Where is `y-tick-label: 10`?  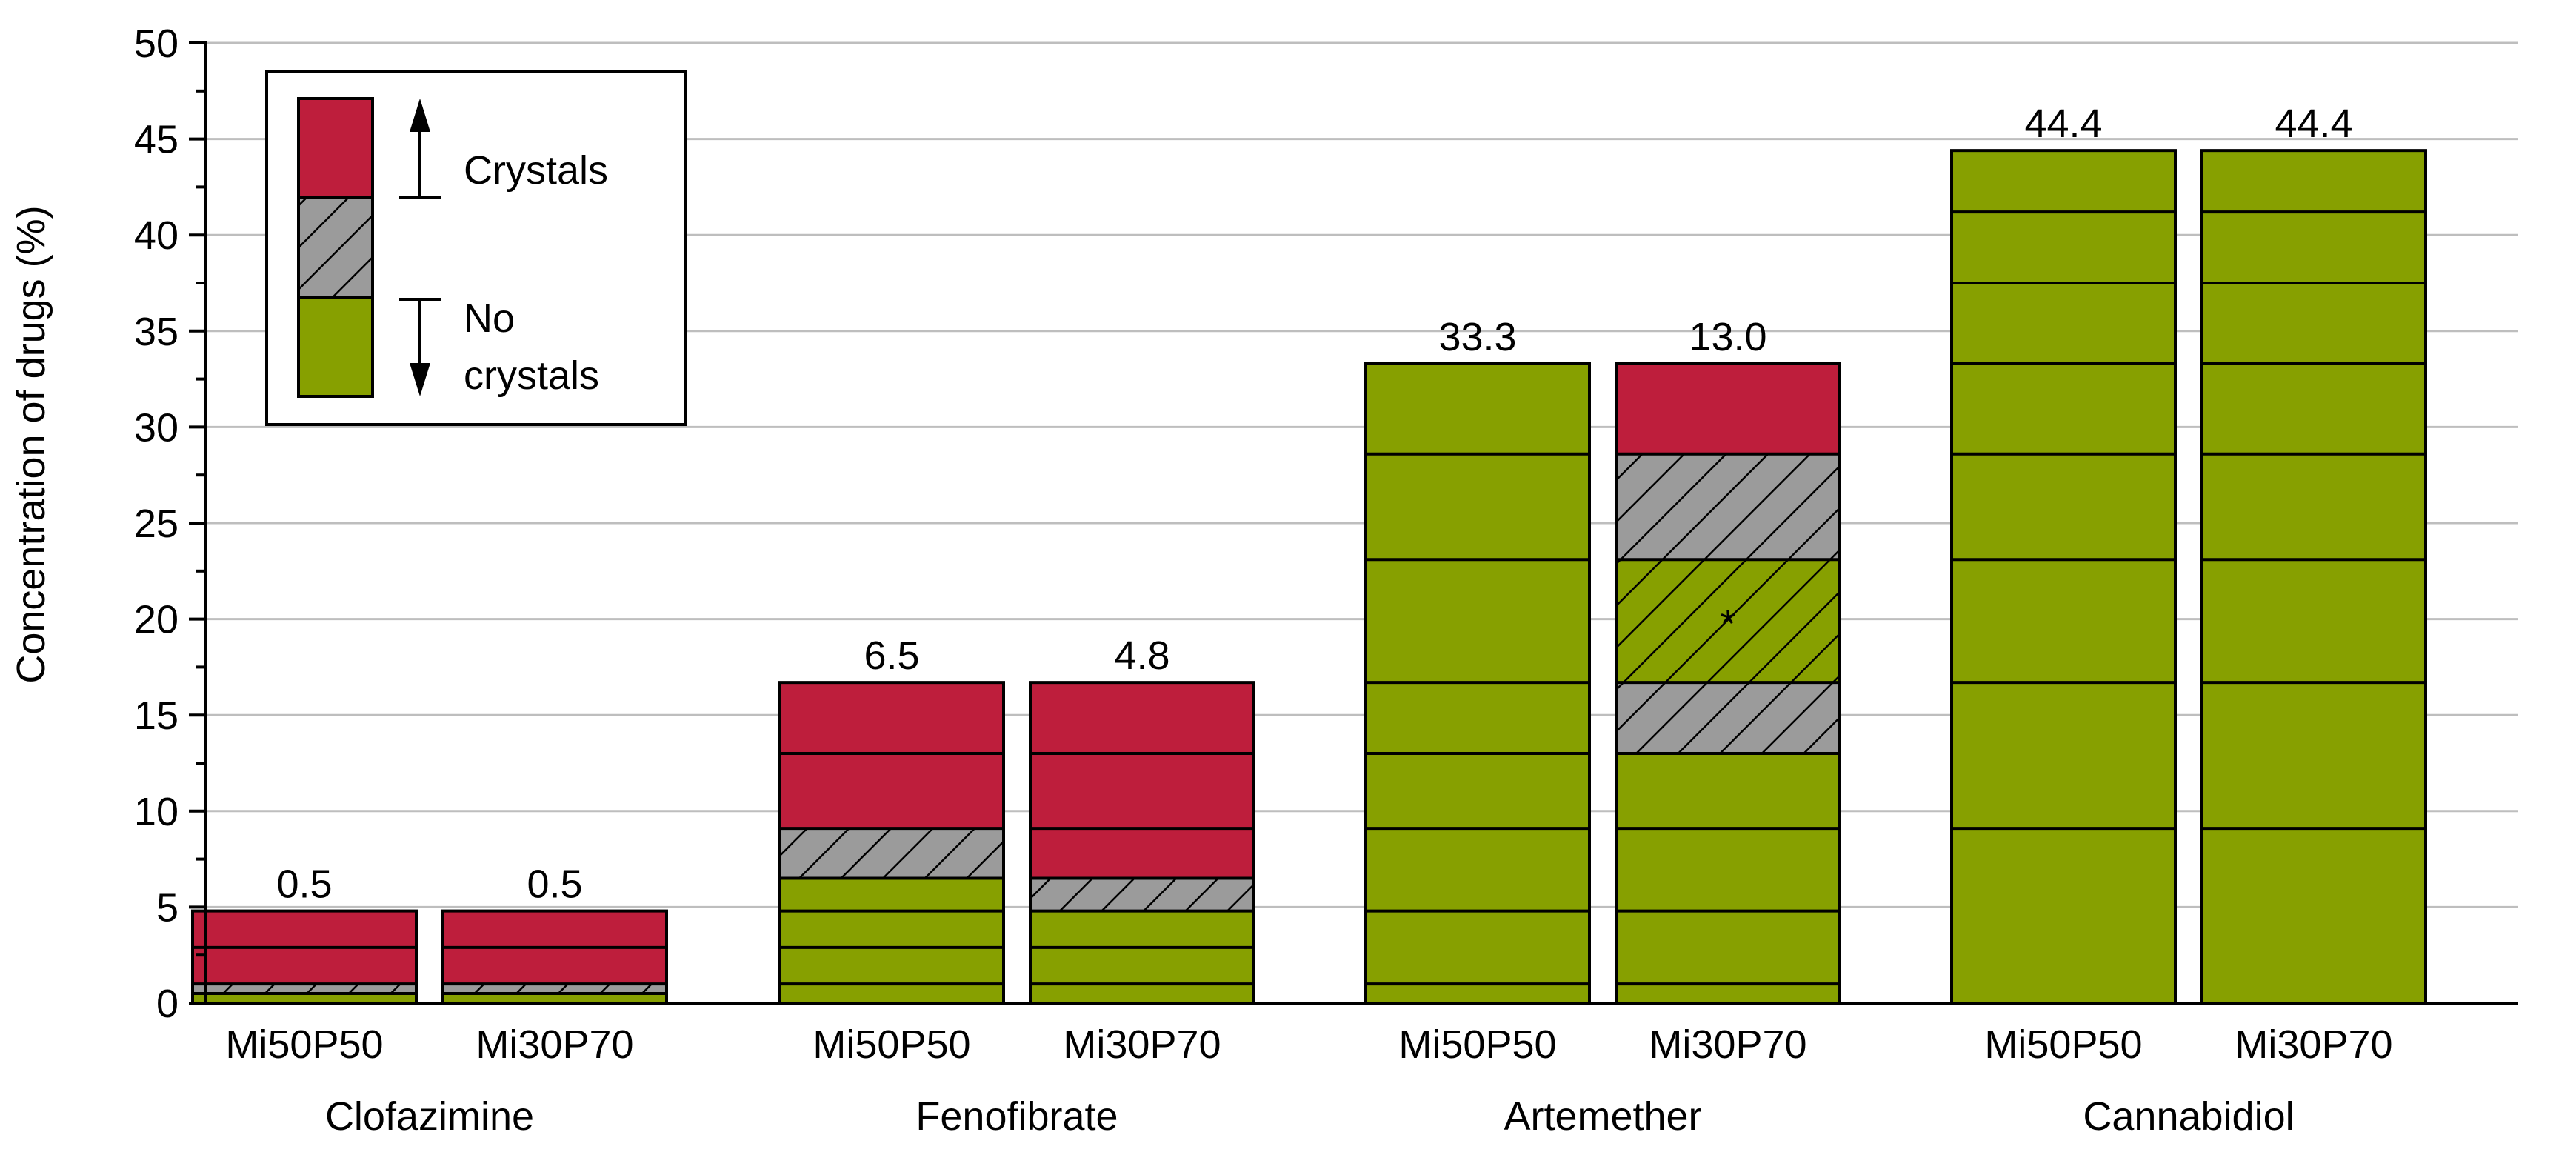
y-tick-label: 10 is located at coordinates (156, 812).